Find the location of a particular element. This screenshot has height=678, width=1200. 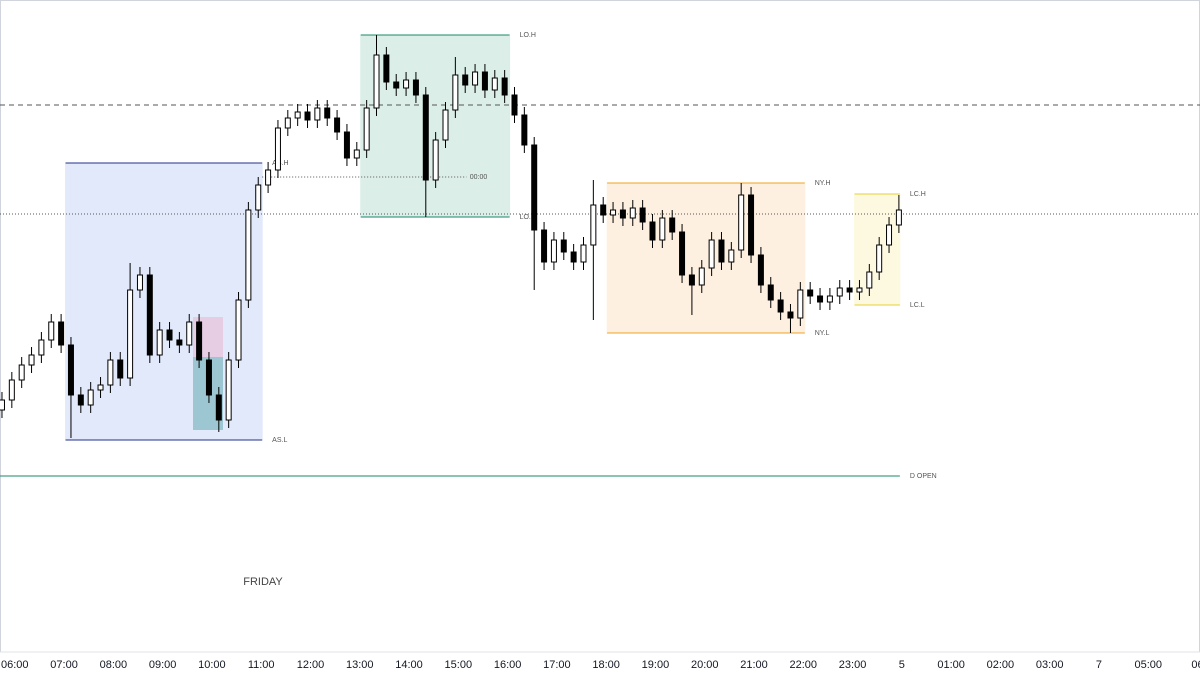

session-high-label: LC.H is located at coordinates (918, 194).